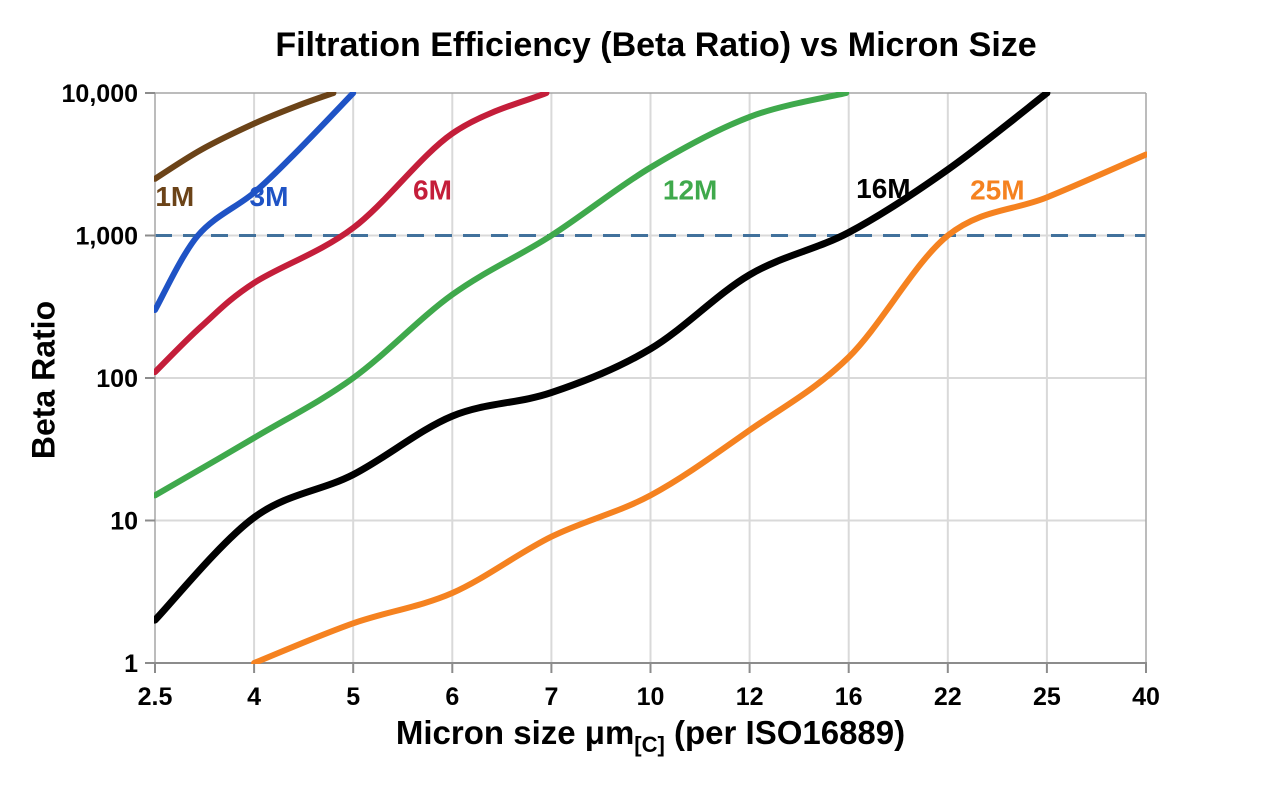 Image resolution: width=1272 pixels, height=790 pixels. What do you see at coordinates (131, 664) in the screenshot?
I see `y-tick-label: 1` at bounding box center [131, 664].